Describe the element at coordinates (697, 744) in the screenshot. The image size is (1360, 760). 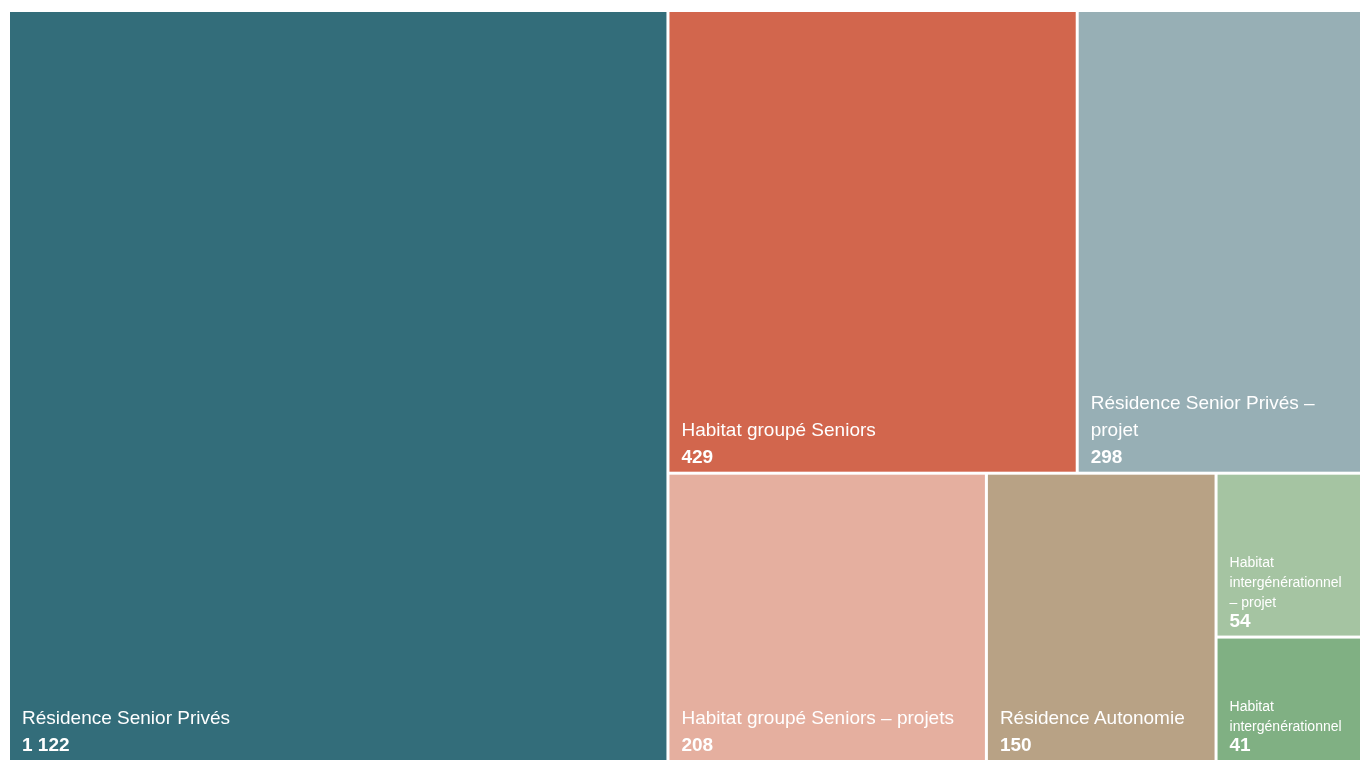
I see `data-label: 208` at that location.